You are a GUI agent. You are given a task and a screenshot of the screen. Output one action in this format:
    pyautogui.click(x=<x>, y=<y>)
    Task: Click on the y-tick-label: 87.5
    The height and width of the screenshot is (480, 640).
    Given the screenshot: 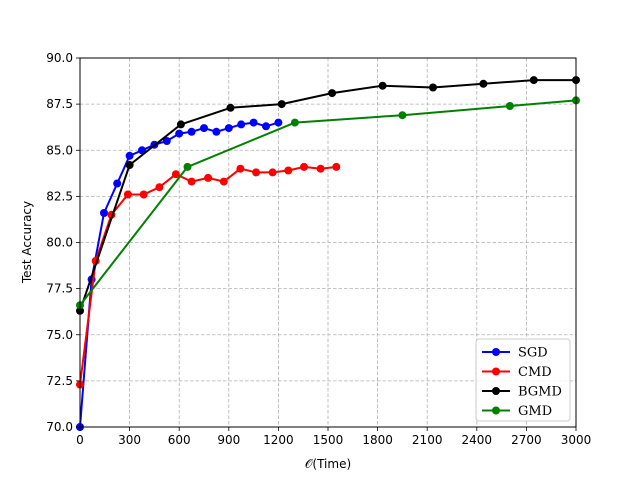 What is the action you would take?
    pyautogui.click(x=59, y=104)
    